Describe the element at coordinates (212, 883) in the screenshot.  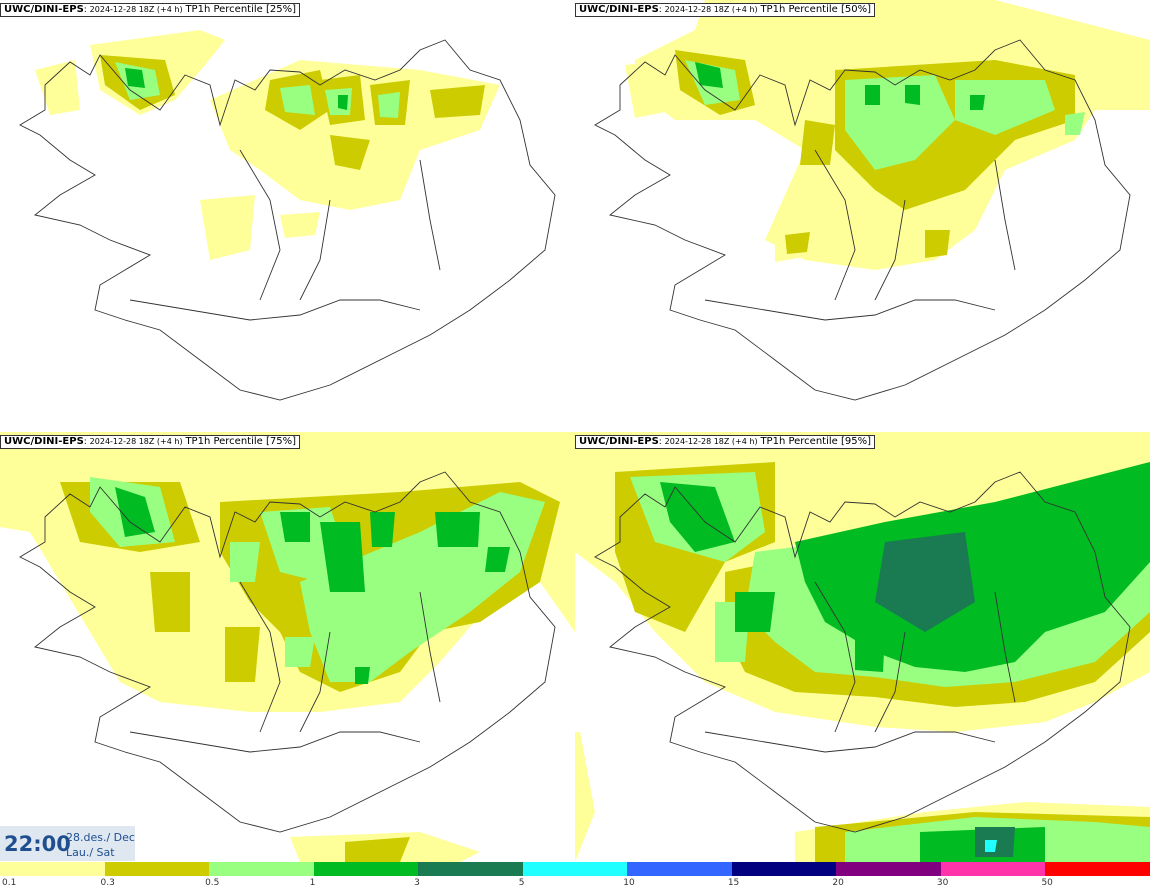
I see `colorbar-tick-label: 0.5` at that location.